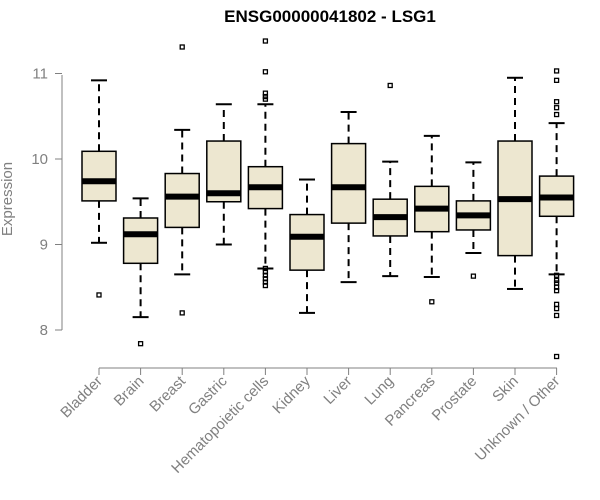 Image resolution: width=600 pixels, height=500 pixels. I want to click on x-tick-label: Skin, so click(505, 389).